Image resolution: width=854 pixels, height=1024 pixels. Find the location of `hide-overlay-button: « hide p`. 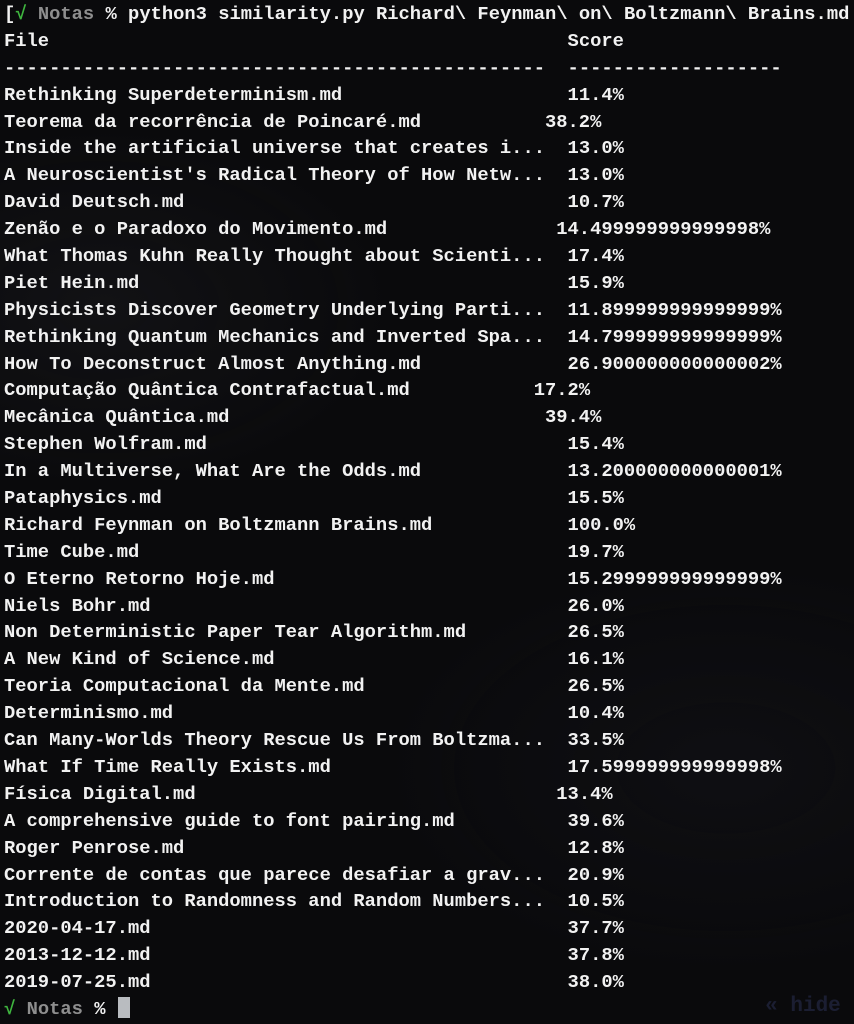

hide-overlay-button: « hide p is located at coordinates (809, 1006).